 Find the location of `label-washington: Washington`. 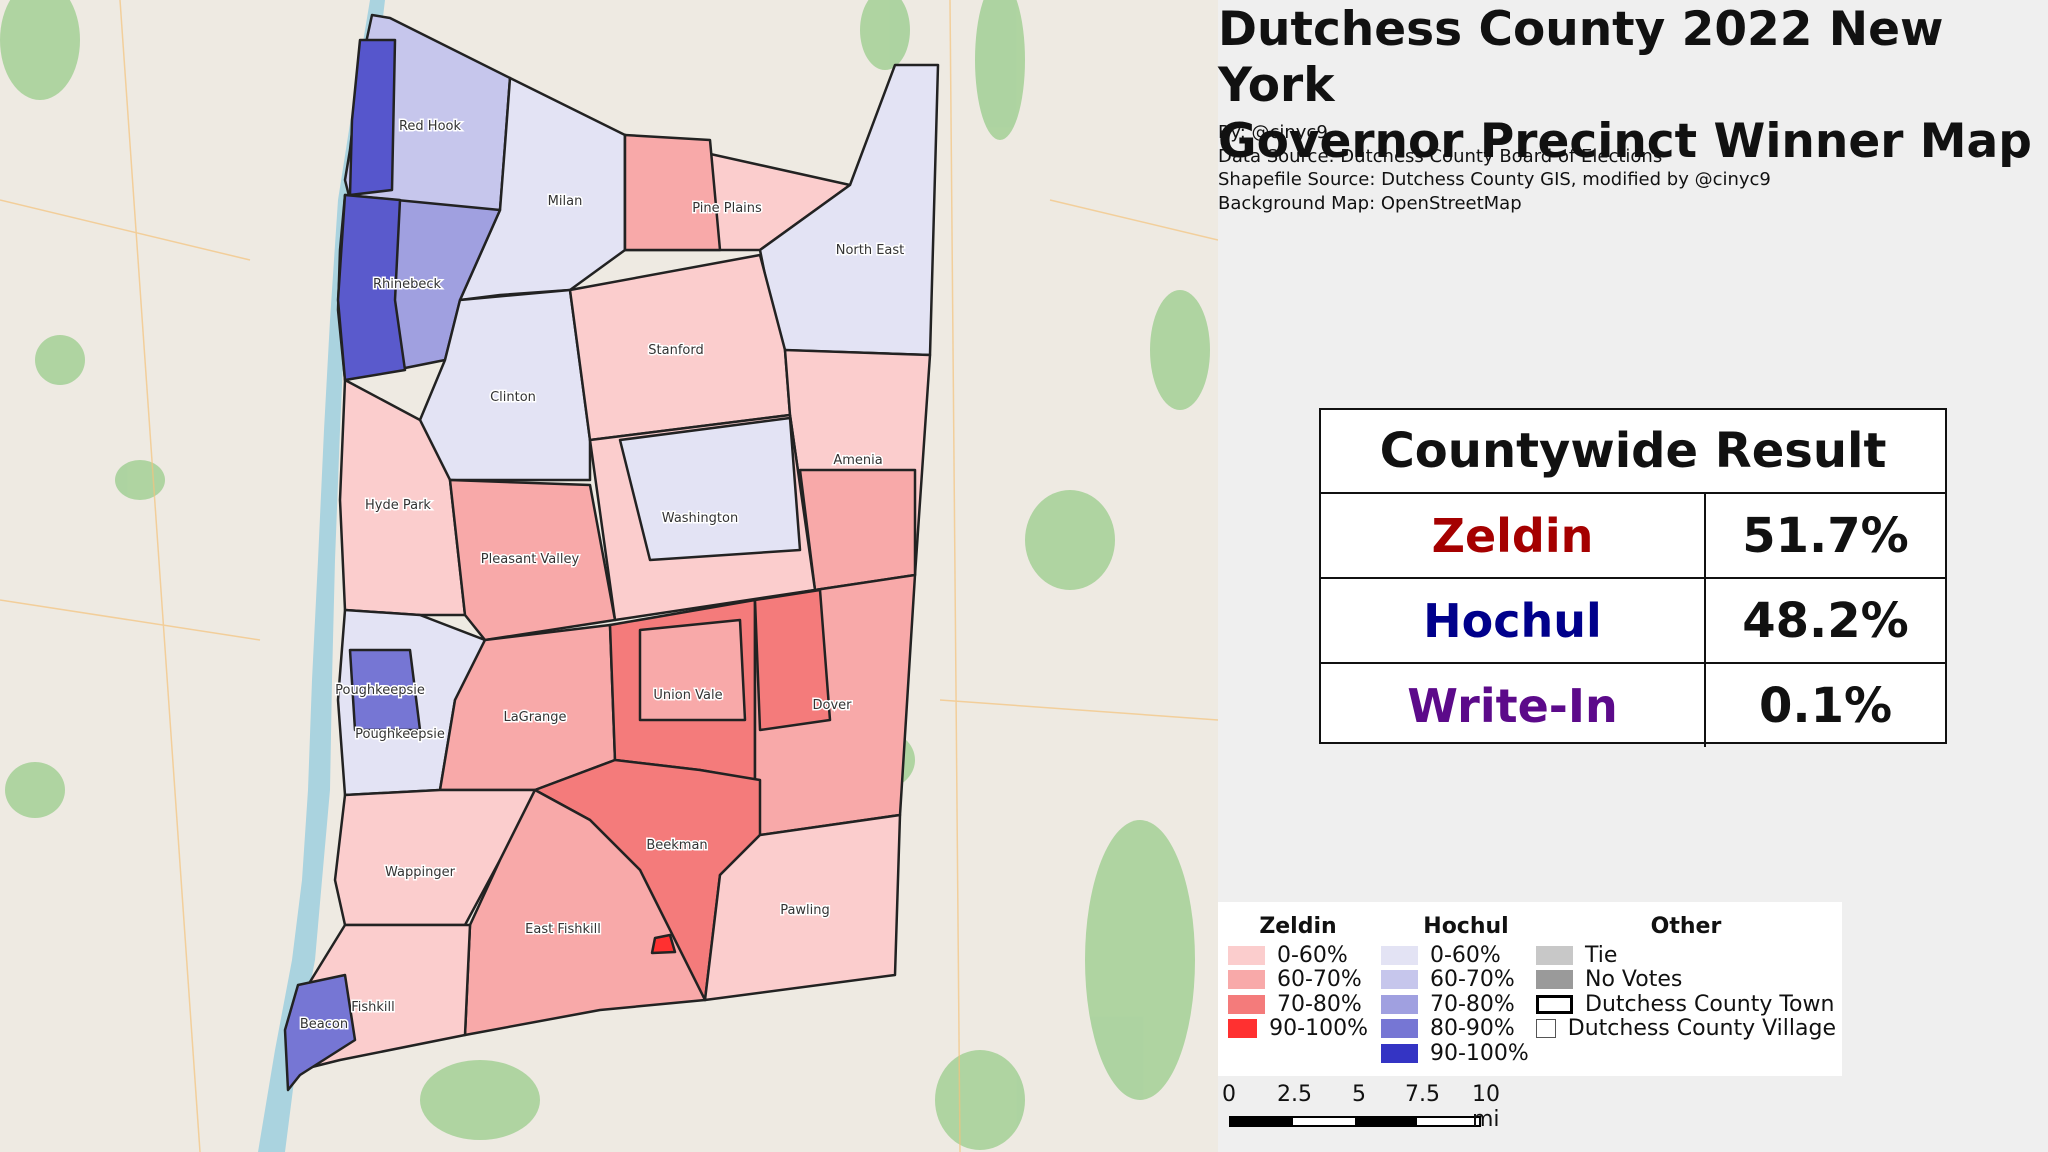

label-washington: Washington is located at coordinates (700, 518).